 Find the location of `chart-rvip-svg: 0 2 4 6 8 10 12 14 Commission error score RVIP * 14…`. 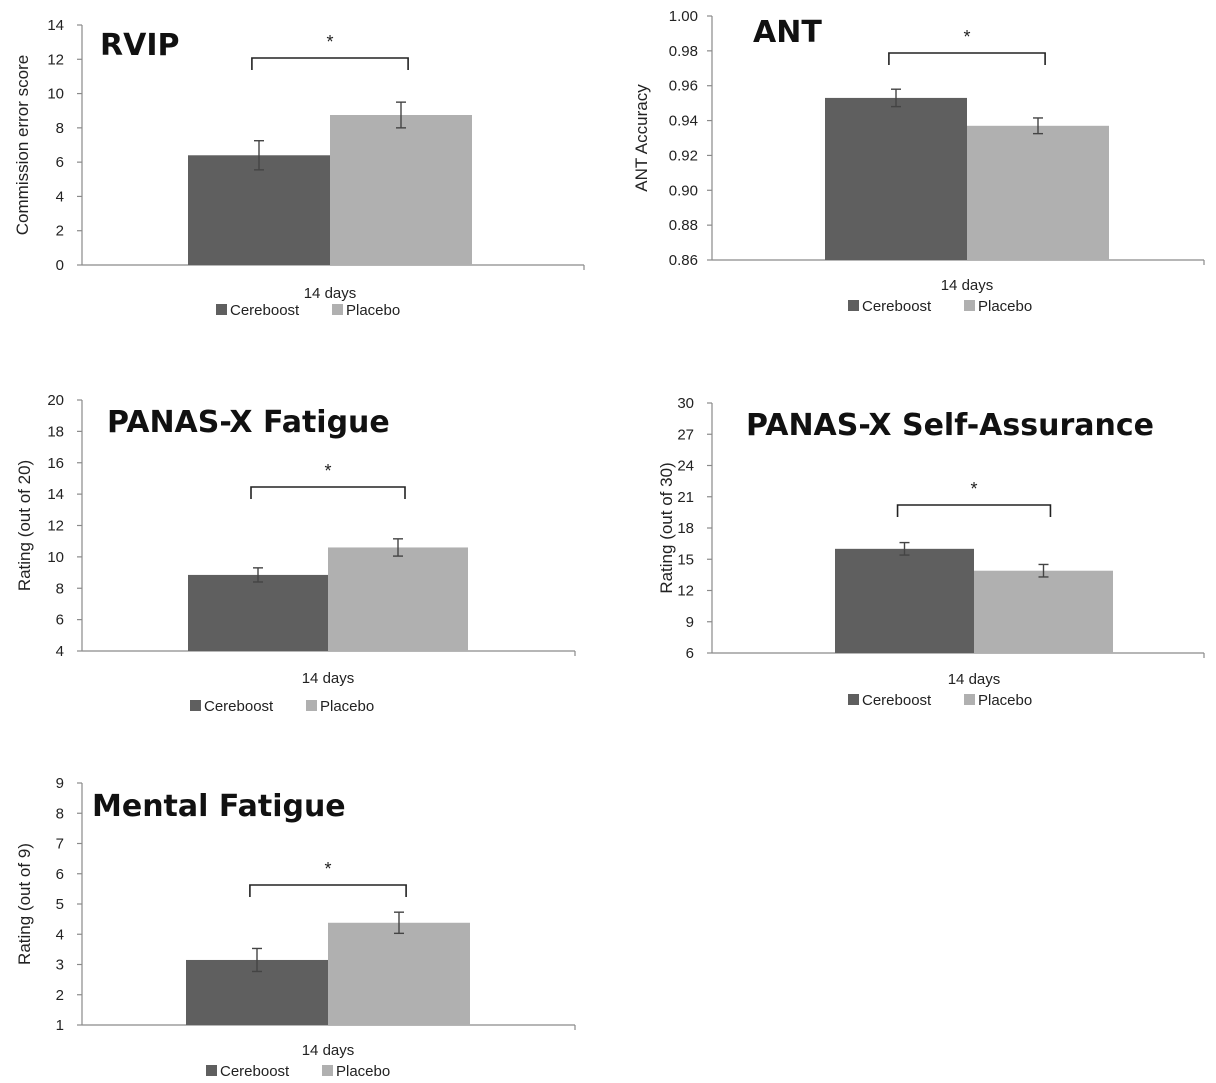

chart-rvip-svg: 0 2 4 6 8 10 12 14 Commission error score RVIP * 14… is located at coordinates (299, 168).